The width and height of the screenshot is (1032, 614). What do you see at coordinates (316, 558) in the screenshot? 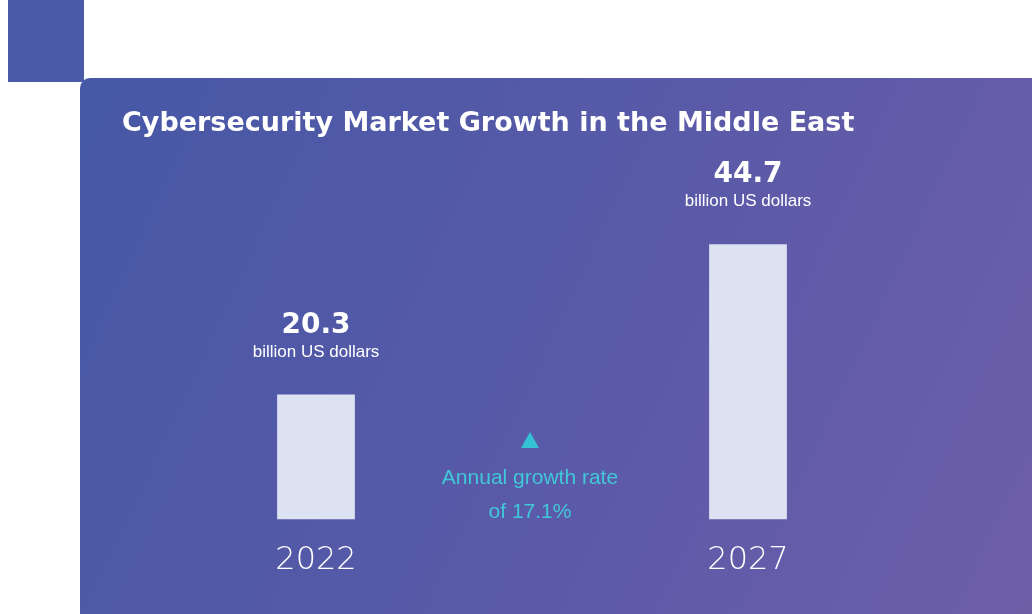
I see `x-tick-label: 2022` at bounding box center [316, 558].